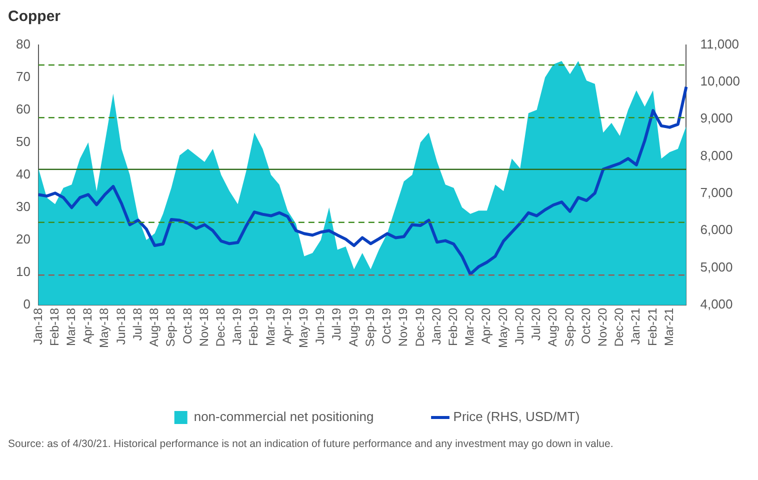 This screenshot has width=758, height=480. I want to click on legend-label: Price (RHS, USD/MT), so click(516, 416).